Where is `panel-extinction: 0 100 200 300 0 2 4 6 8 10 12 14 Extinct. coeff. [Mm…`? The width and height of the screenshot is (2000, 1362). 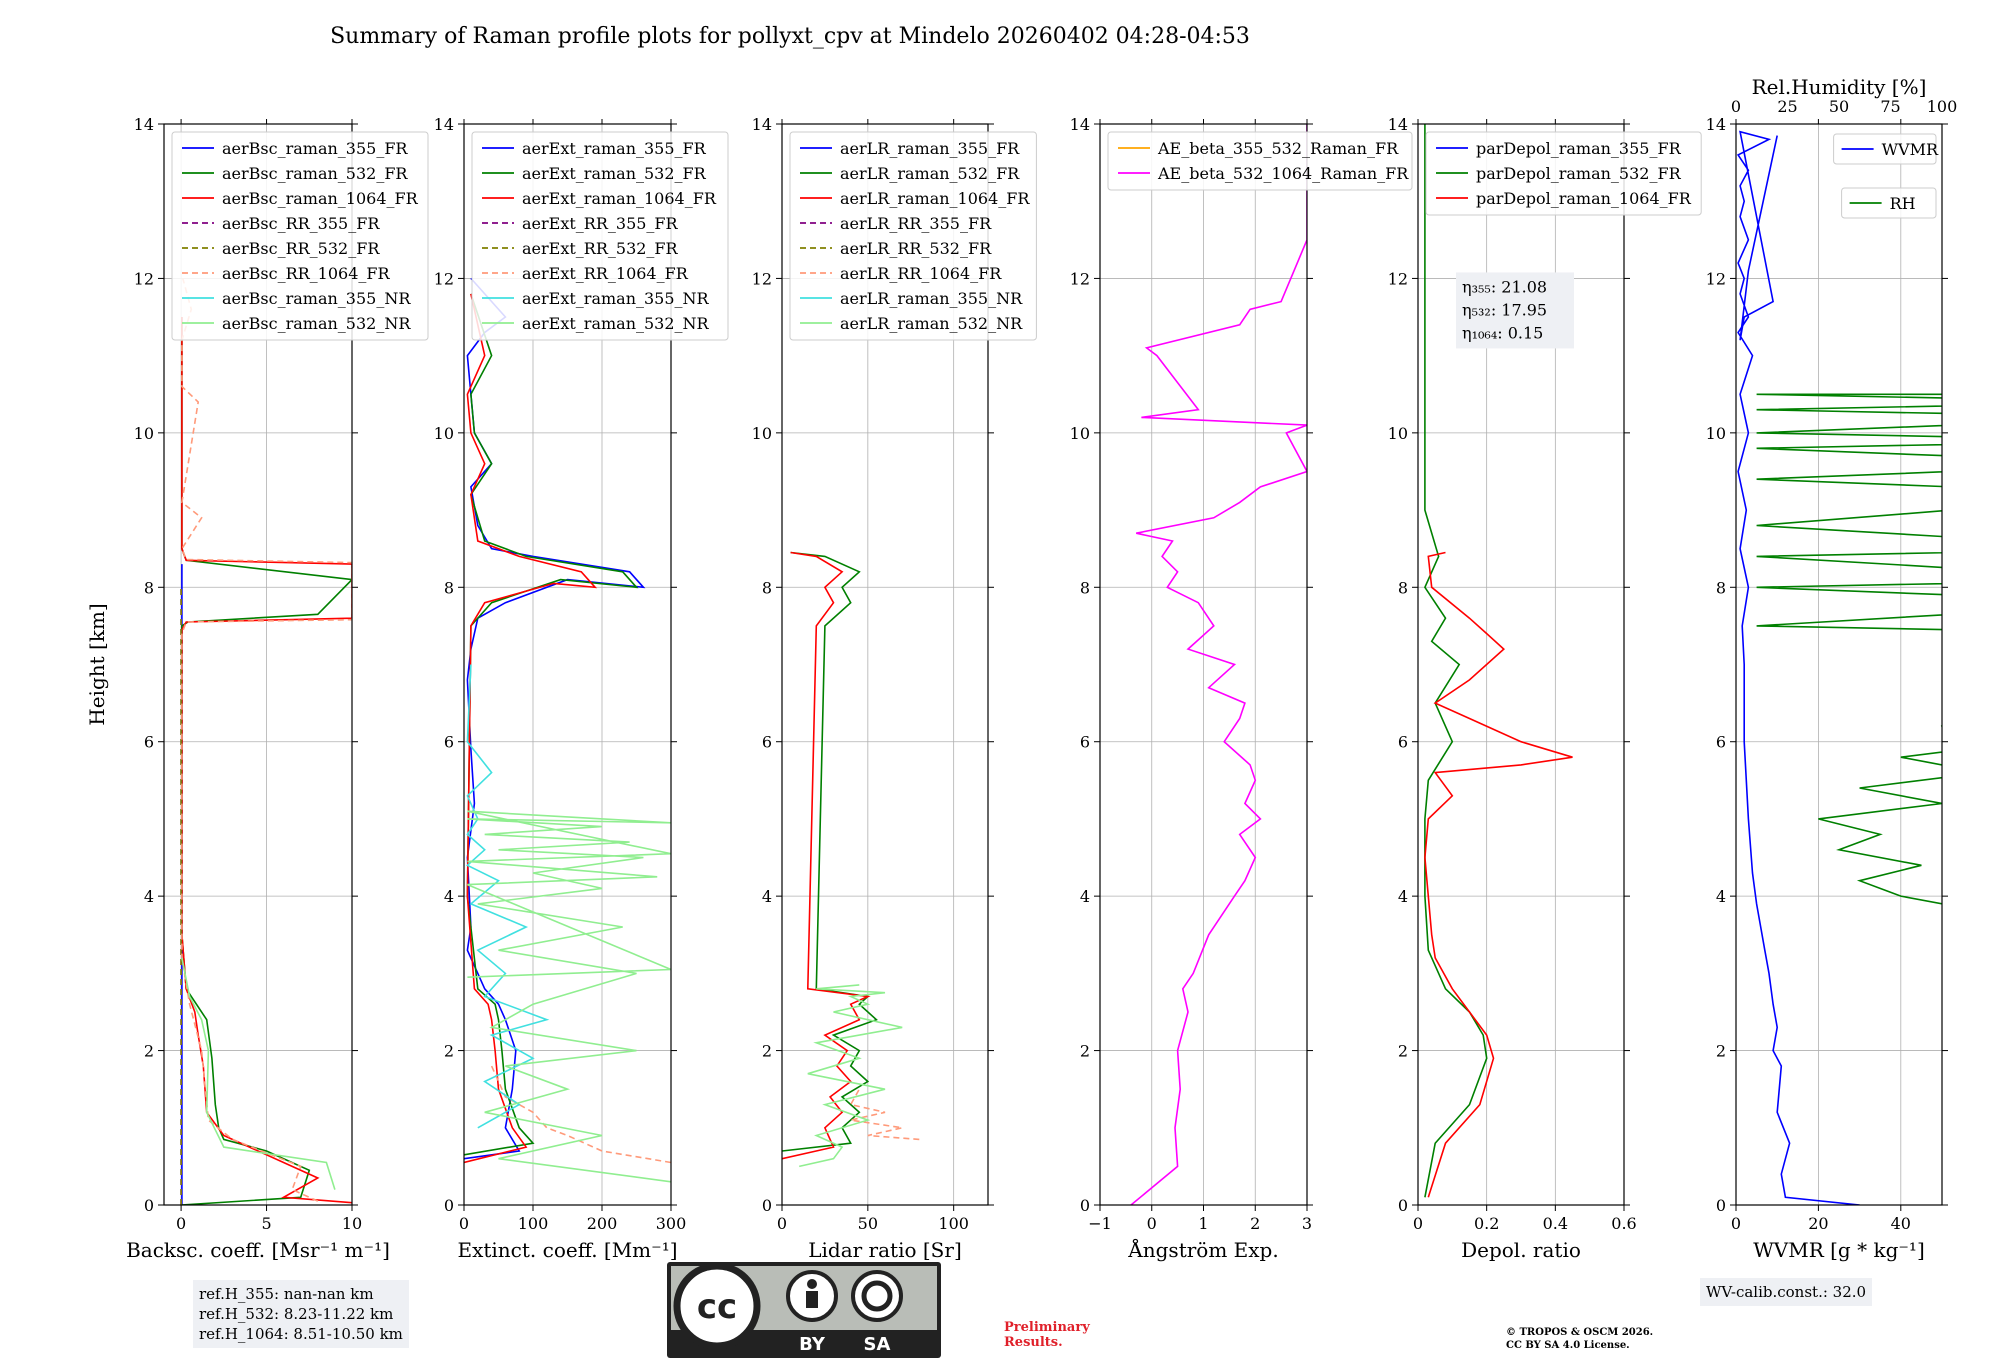 panel-extinction: 0 100 200 300 0 2 4 6 8 10 12 14 Extinct. coeff. [Mm… is located at coordinates (581, 688).